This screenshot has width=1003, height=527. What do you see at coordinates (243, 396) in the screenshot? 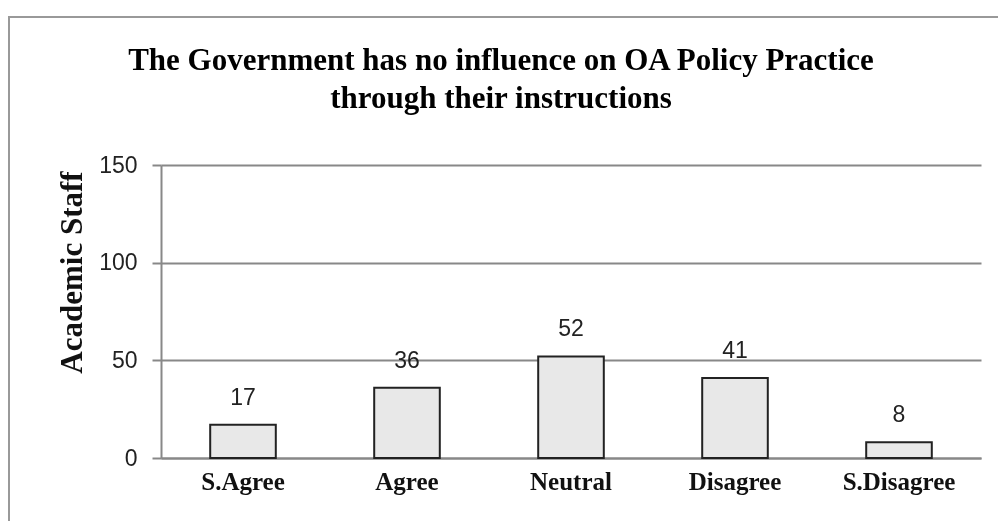
I see `data-label: 17` at bounding box center [243, 396].